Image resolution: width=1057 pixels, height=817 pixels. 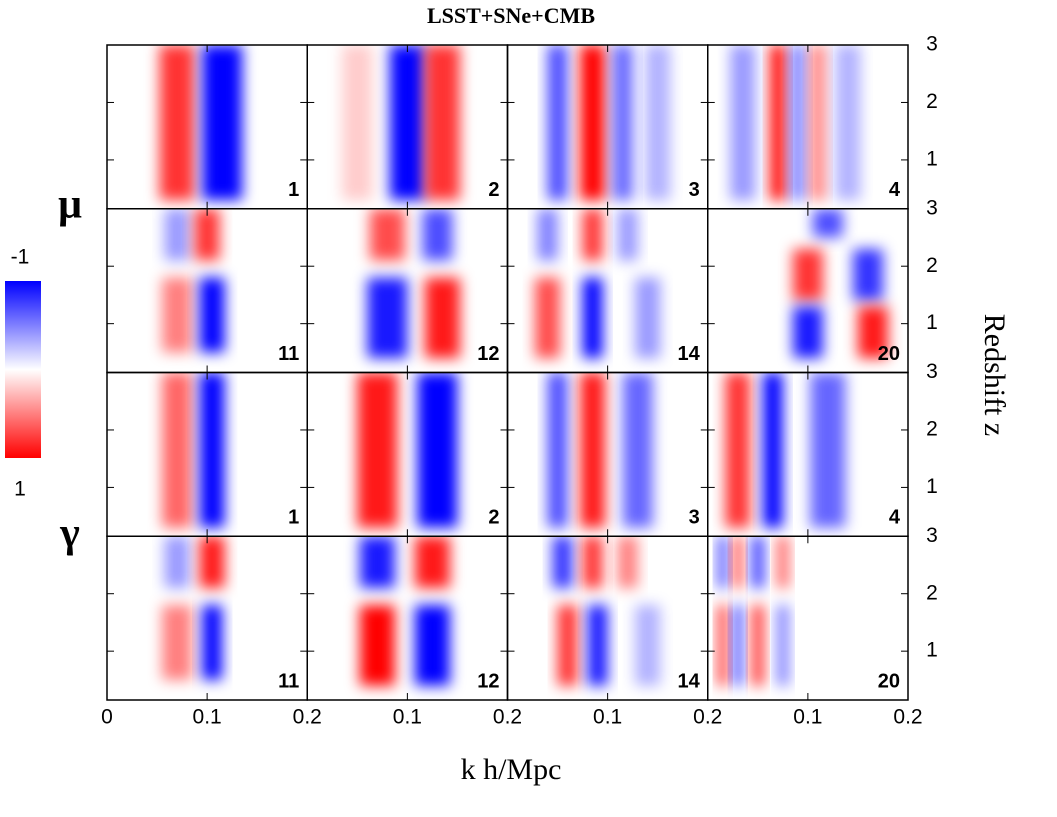 I want to click on row-label: γ, so click(x=69, y=534).